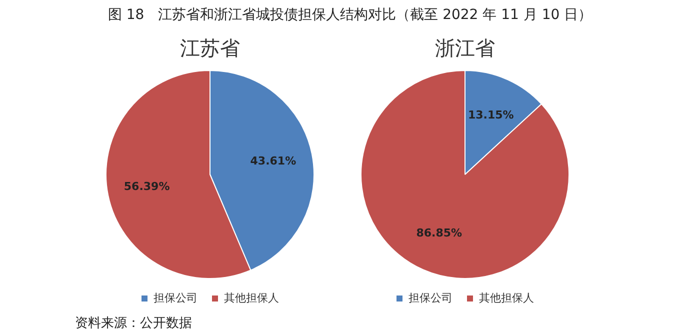  Describe the element at coordinates (273, 161) in the screenshot. I see `data-label: 43.61%` at that location.